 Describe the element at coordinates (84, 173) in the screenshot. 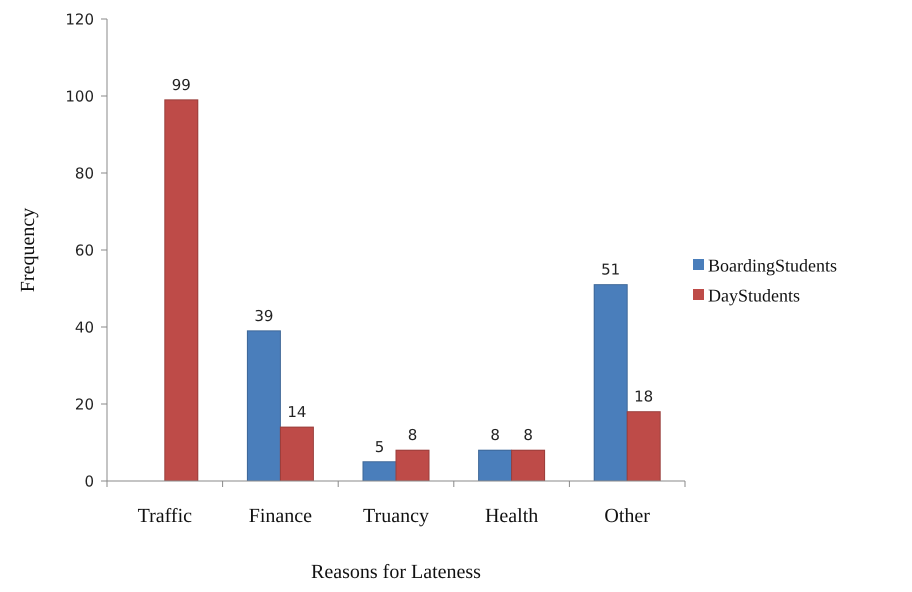

I see `y-tick-label: 80` at that location.